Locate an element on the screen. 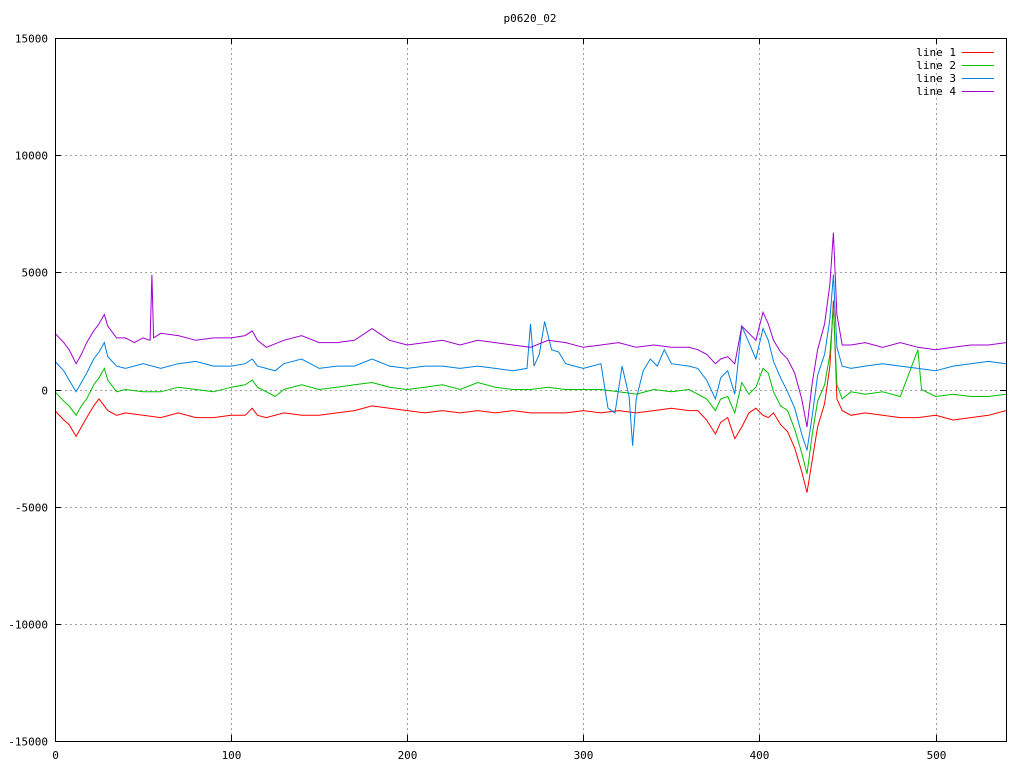  x-tick-label: 300 is located at coordinates (584, 755).